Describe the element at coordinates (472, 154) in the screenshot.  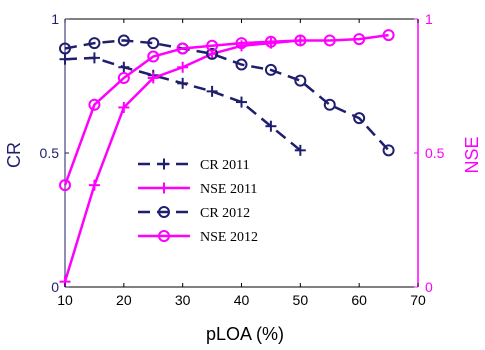
I see `right-axis-title: NSE` at that location.